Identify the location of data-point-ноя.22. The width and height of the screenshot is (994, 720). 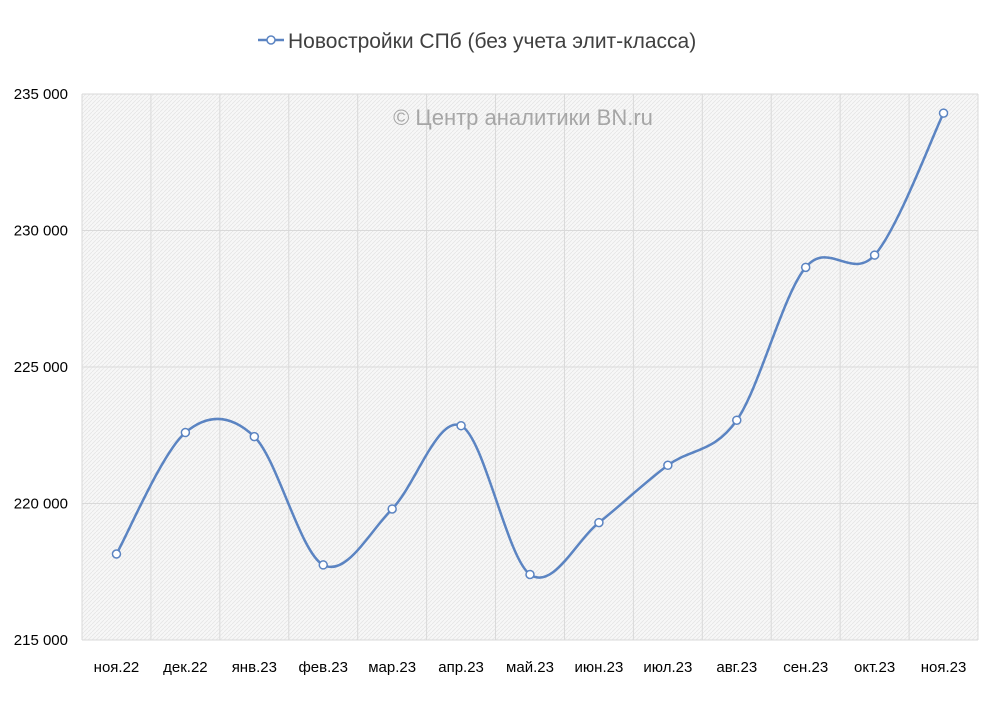
(116, 554).